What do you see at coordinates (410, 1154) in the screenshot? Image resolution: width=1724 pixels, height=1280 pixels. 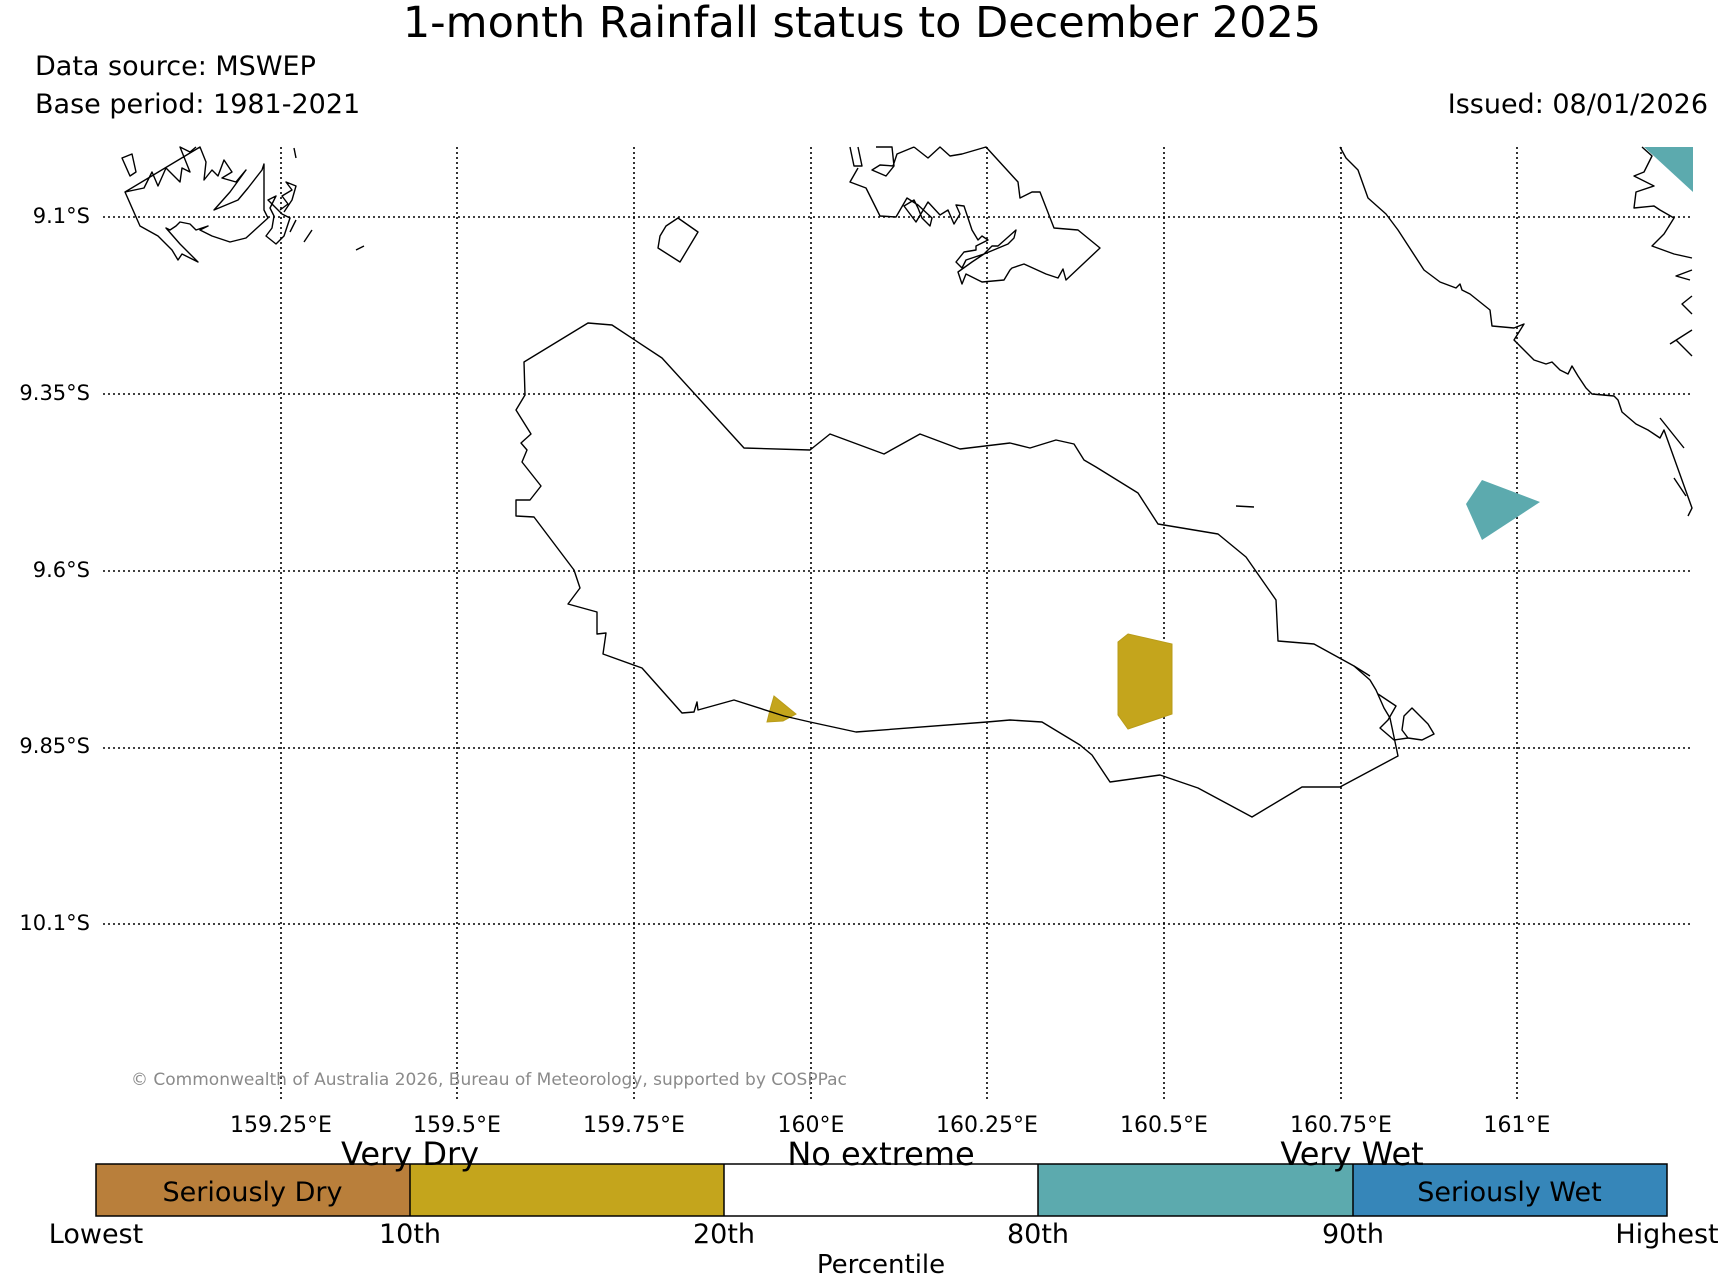 I see `legend-group-very-dry: Very Dry` at bounding box center [410, 1154].